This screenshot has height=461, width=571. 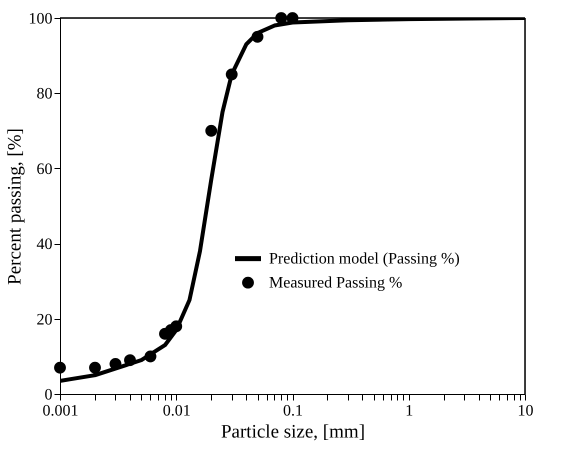 What do you see at coordinates (60, 411) in the screenshot?
I see `x-tick-label: 0.001` at bounding box center [60, 411].